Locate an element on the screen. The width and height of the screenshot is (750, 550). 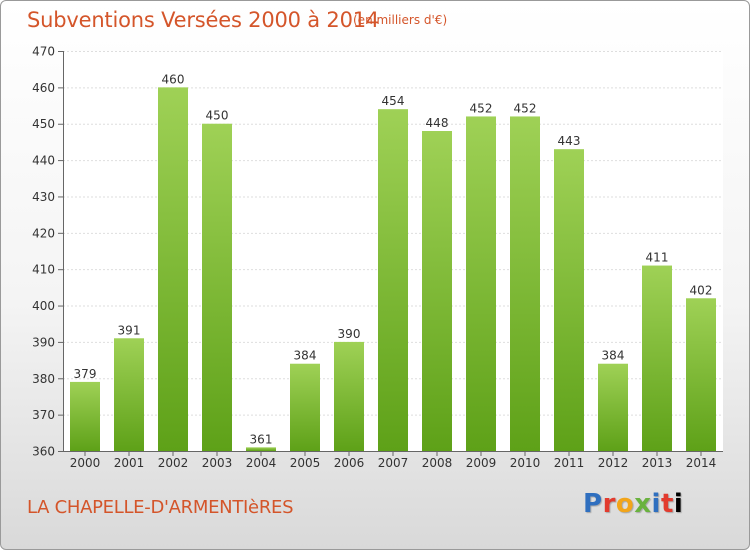
bar-2005 is located at coordinates (305, 407).